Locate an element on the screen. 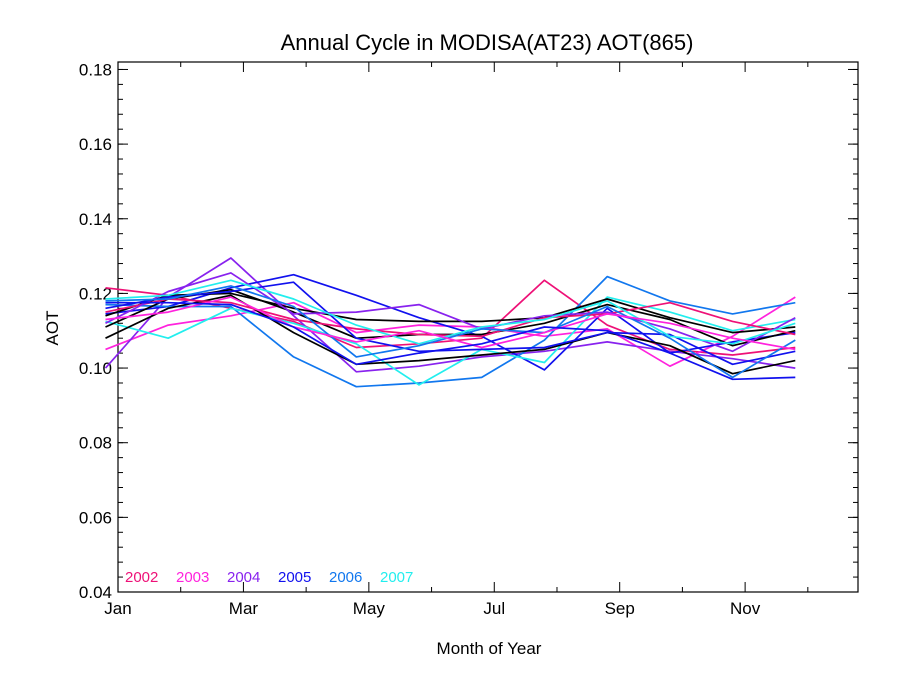 The image size is (900, 675). legend: 2002 2003 2004 2005 2006 2007 is located at coordinates (269, 577).